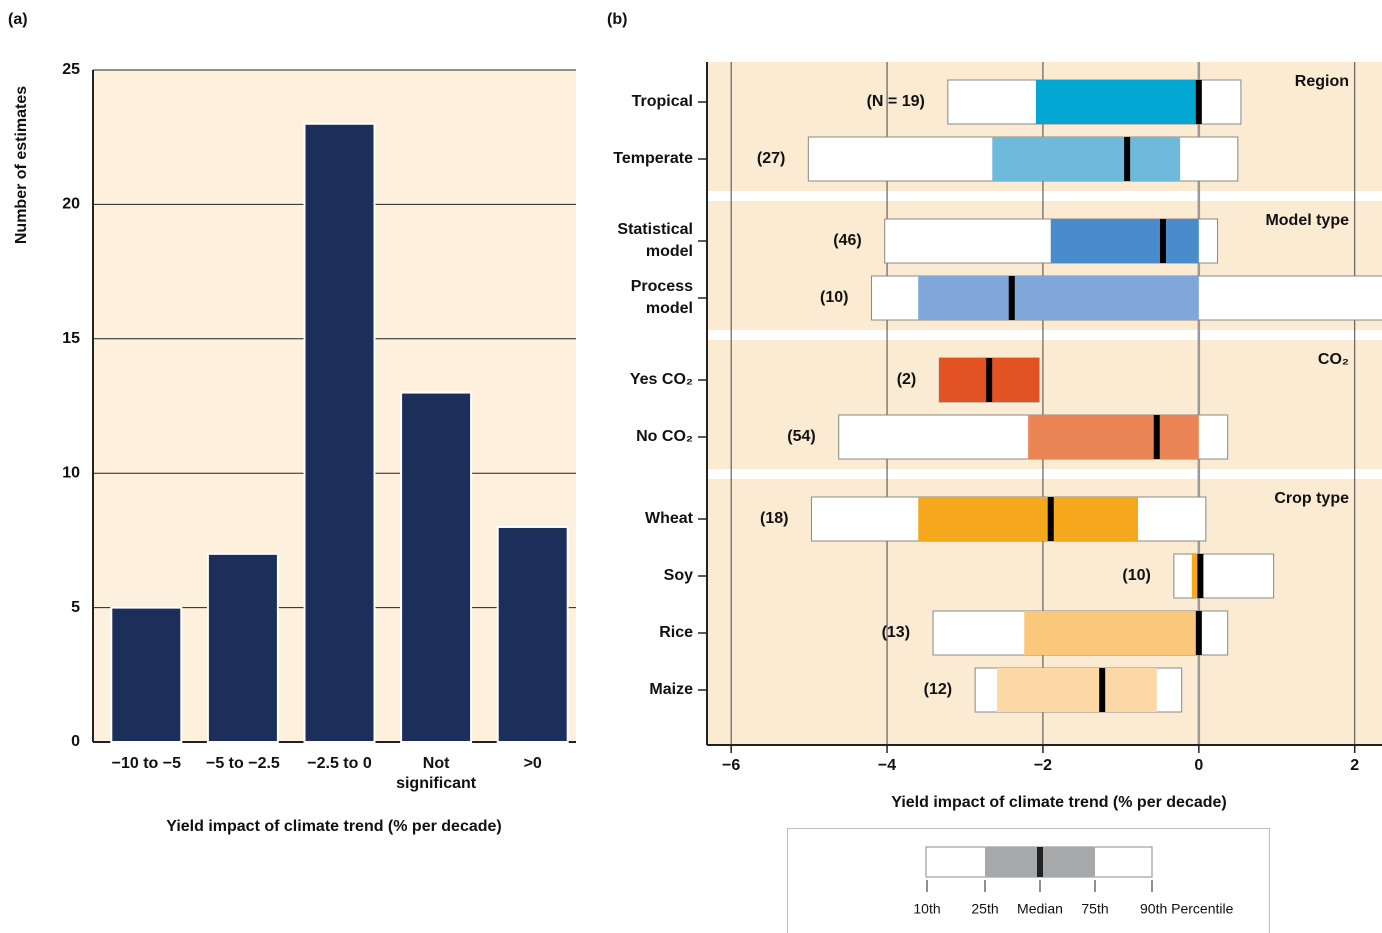 The image size is (1382, 933). What do you see at coordinates (339, 763) in the screenshot?
I see `x-tick-label: −2.5 to 0` at bounding box center [339, 763].